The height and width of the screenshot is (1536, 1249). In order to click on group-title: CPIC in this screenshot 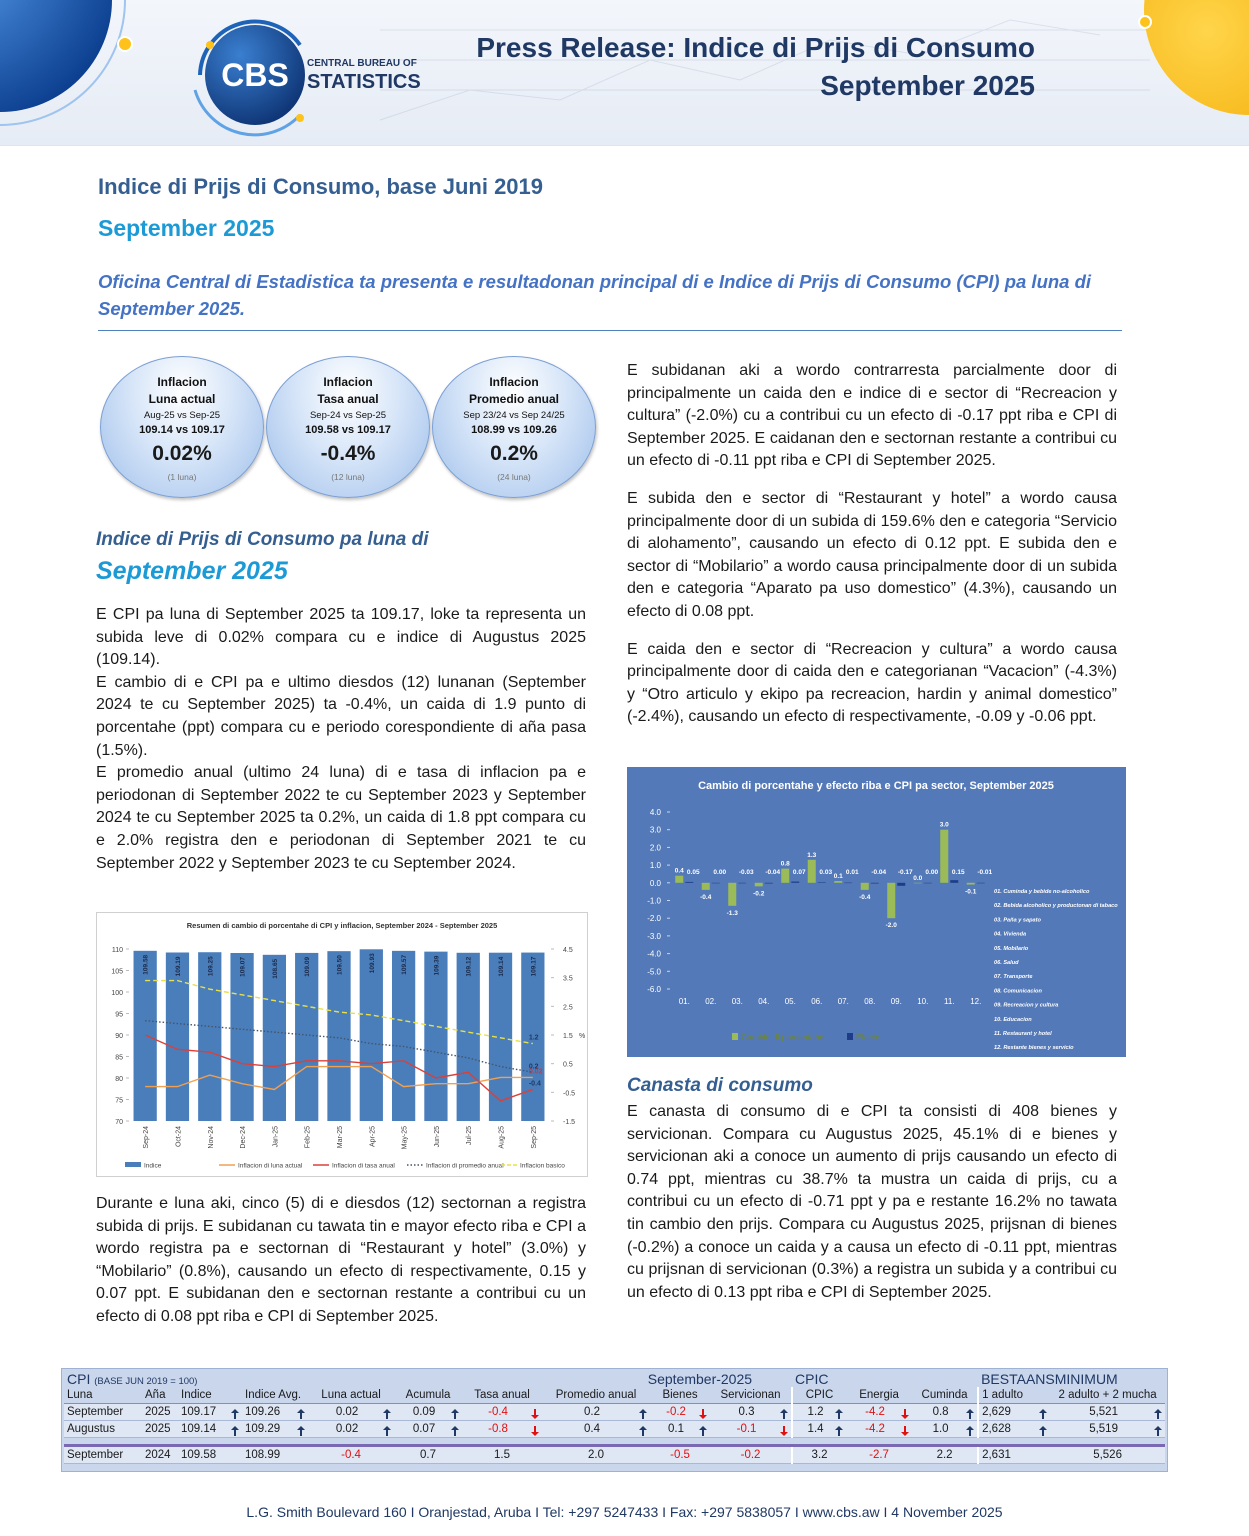, I will do `click(885, 1379)`.